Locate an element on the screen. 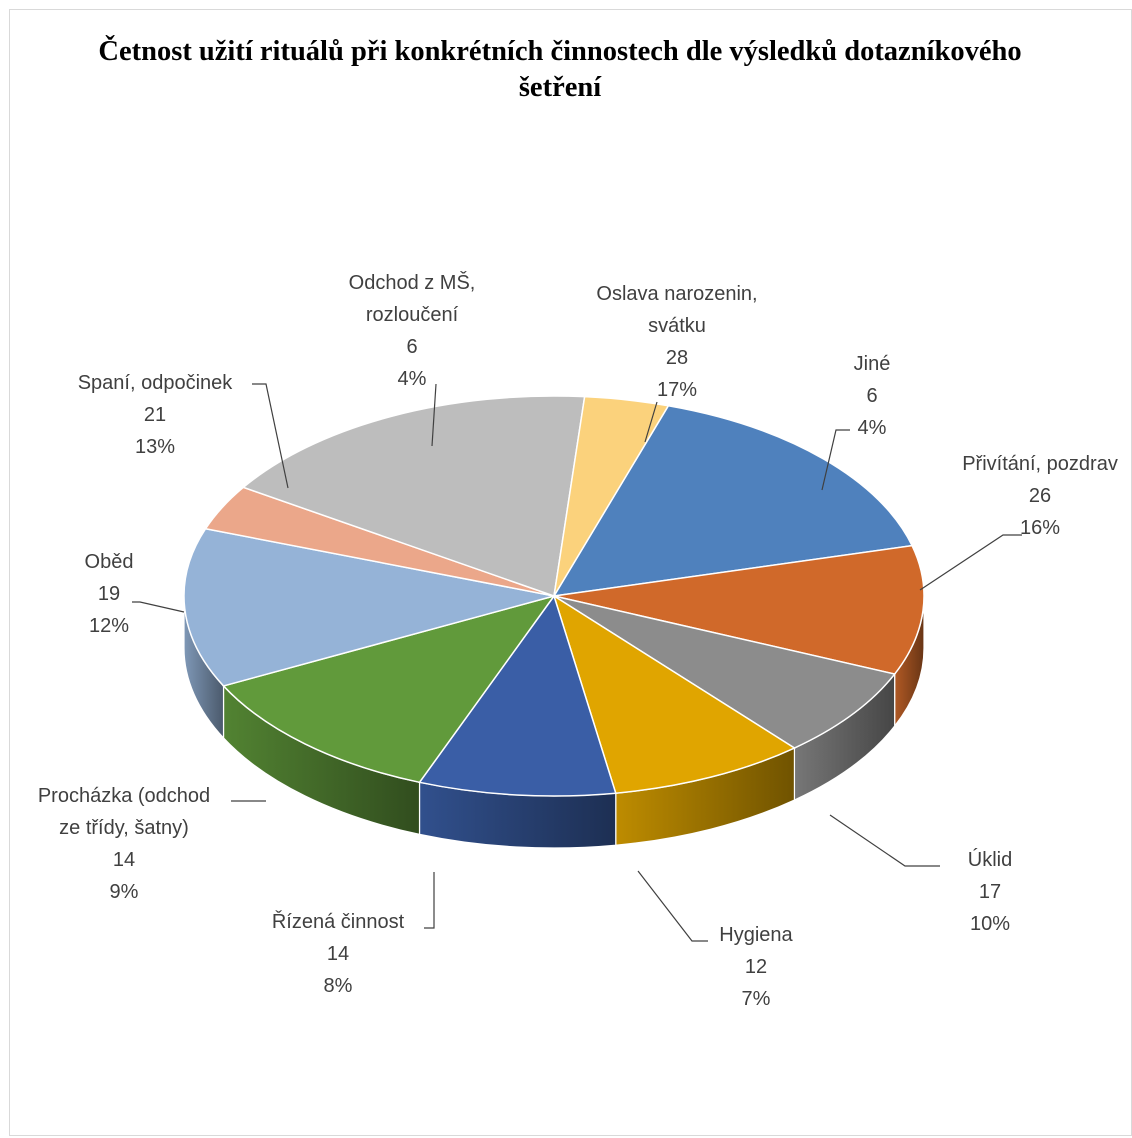  slice-obed is located at coordinates (389, 689).